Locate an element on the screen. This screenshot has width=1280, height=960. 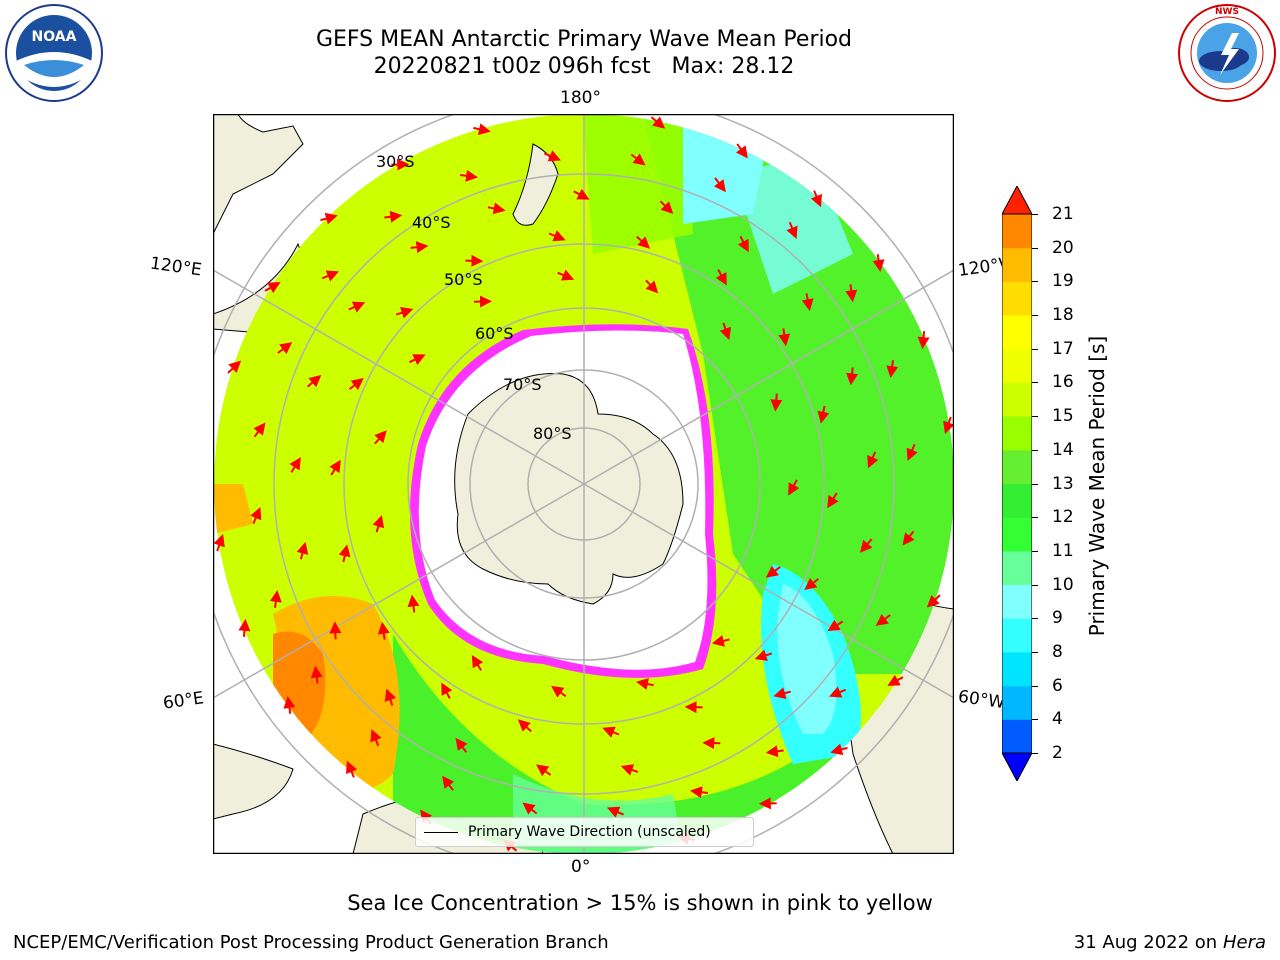
map-legend: Primary Wave Direction (unscaled) is located at coordinates (584, 832).